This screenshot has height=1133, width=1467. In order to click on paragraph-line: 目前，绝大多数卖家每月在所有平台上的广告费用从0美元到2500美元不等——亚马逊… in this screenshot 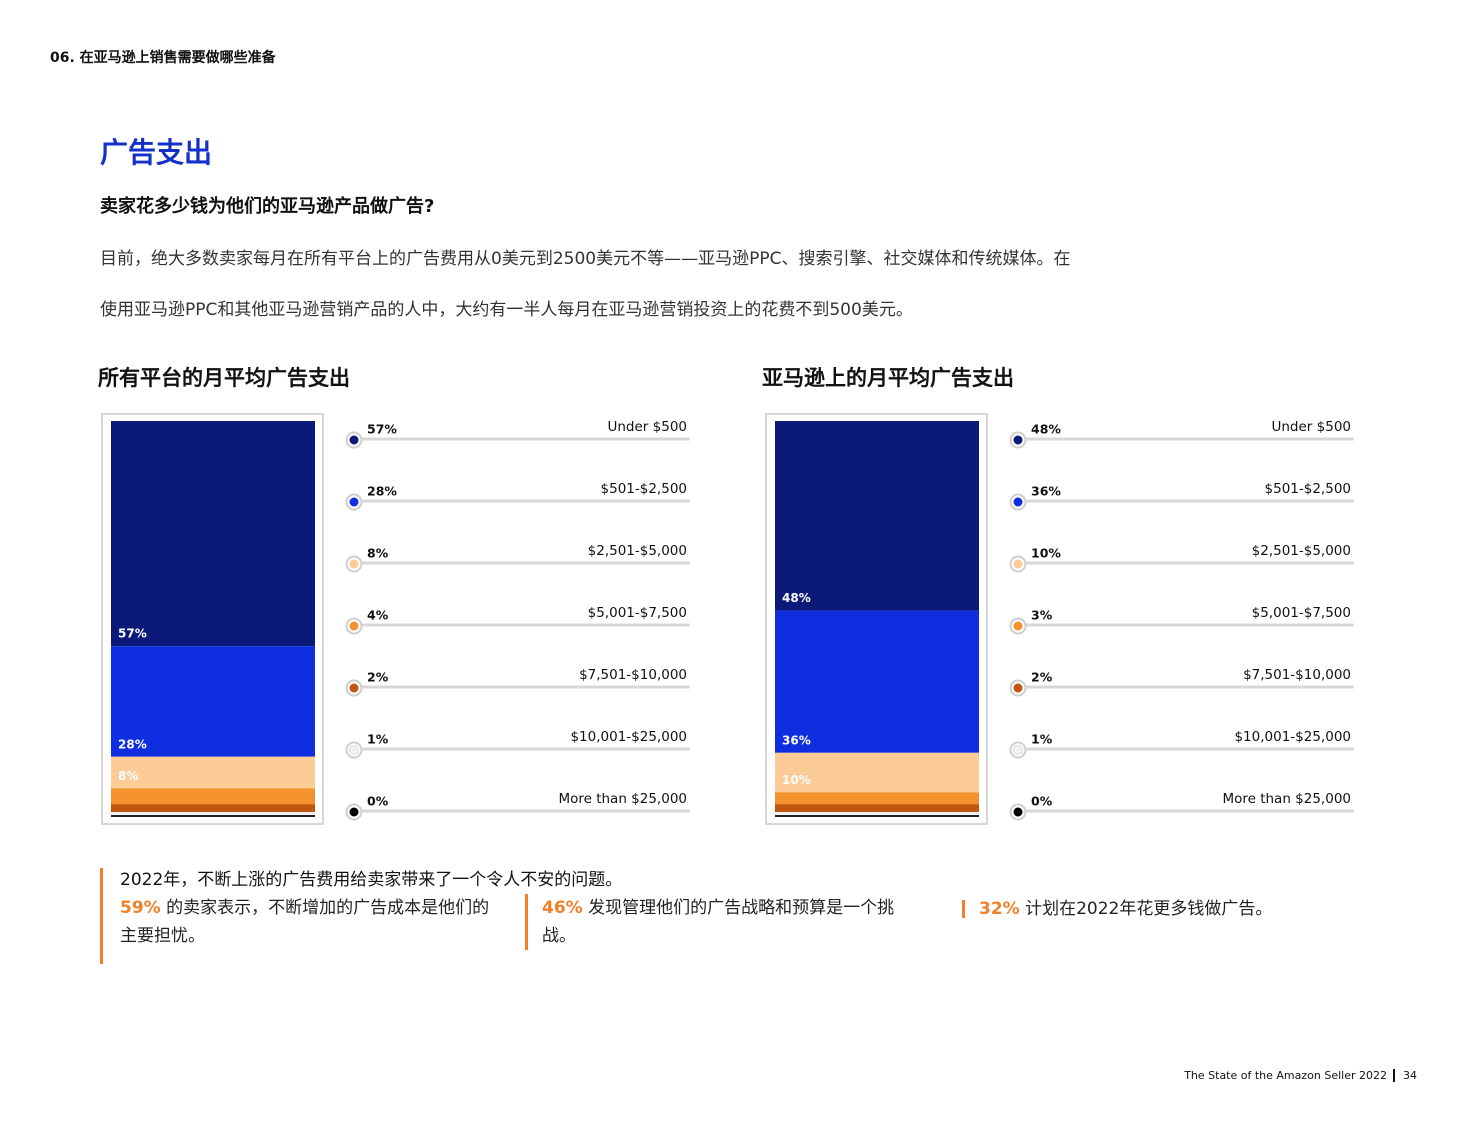, I will do `click(585, 259)`.